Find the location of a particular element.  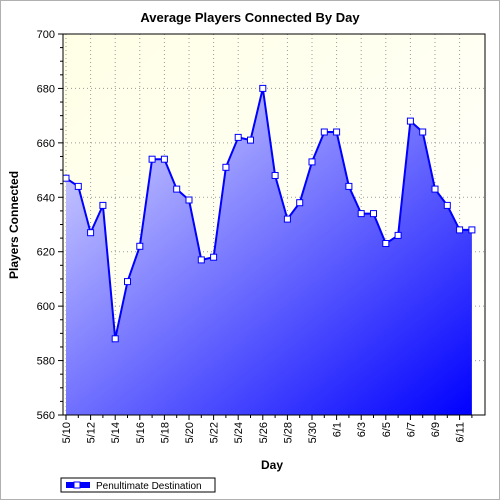

x-tick-label: 5/12 is located at coordinates (92, 432).